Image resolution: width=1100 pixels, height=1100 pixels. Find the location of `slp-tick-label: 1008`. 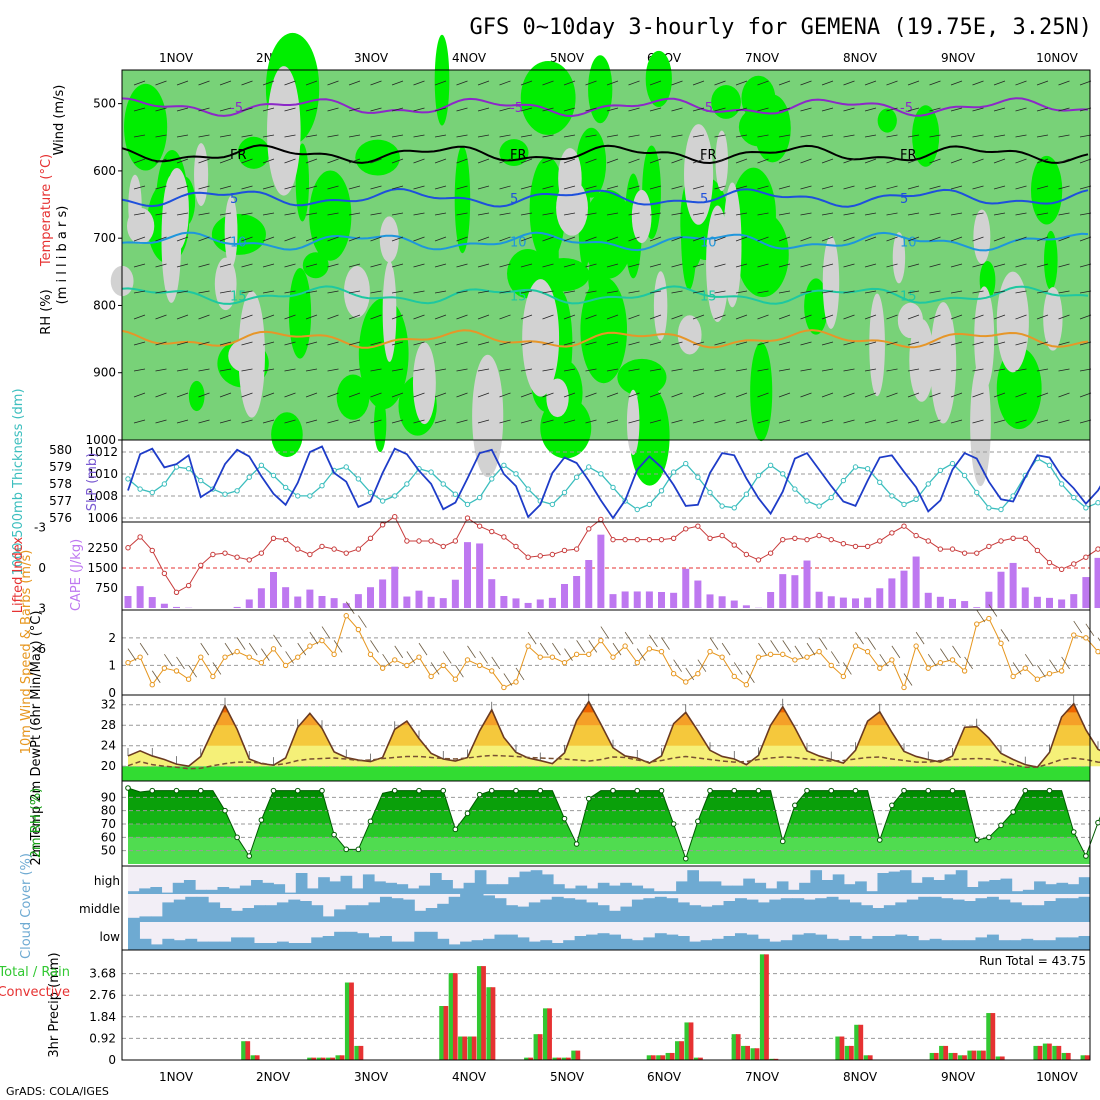

slp-tick-label: 1008 is located at coordinates (102, 496).